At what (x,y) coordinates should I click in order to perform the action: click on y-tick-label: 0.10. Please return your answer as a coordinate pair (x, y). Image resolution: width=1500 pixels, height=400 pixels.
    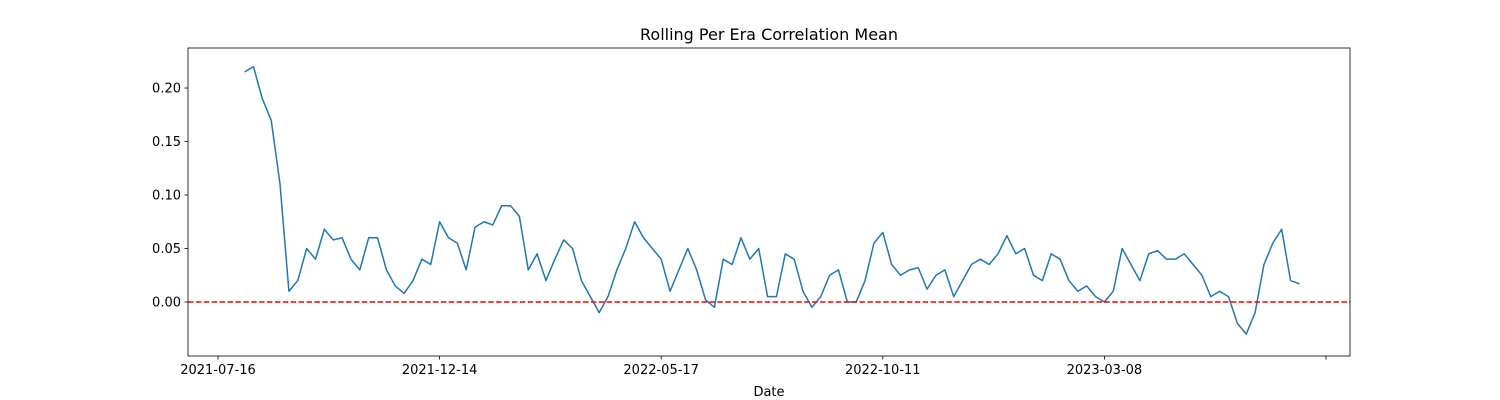
    Looking at the image, I should click on (166, 195).